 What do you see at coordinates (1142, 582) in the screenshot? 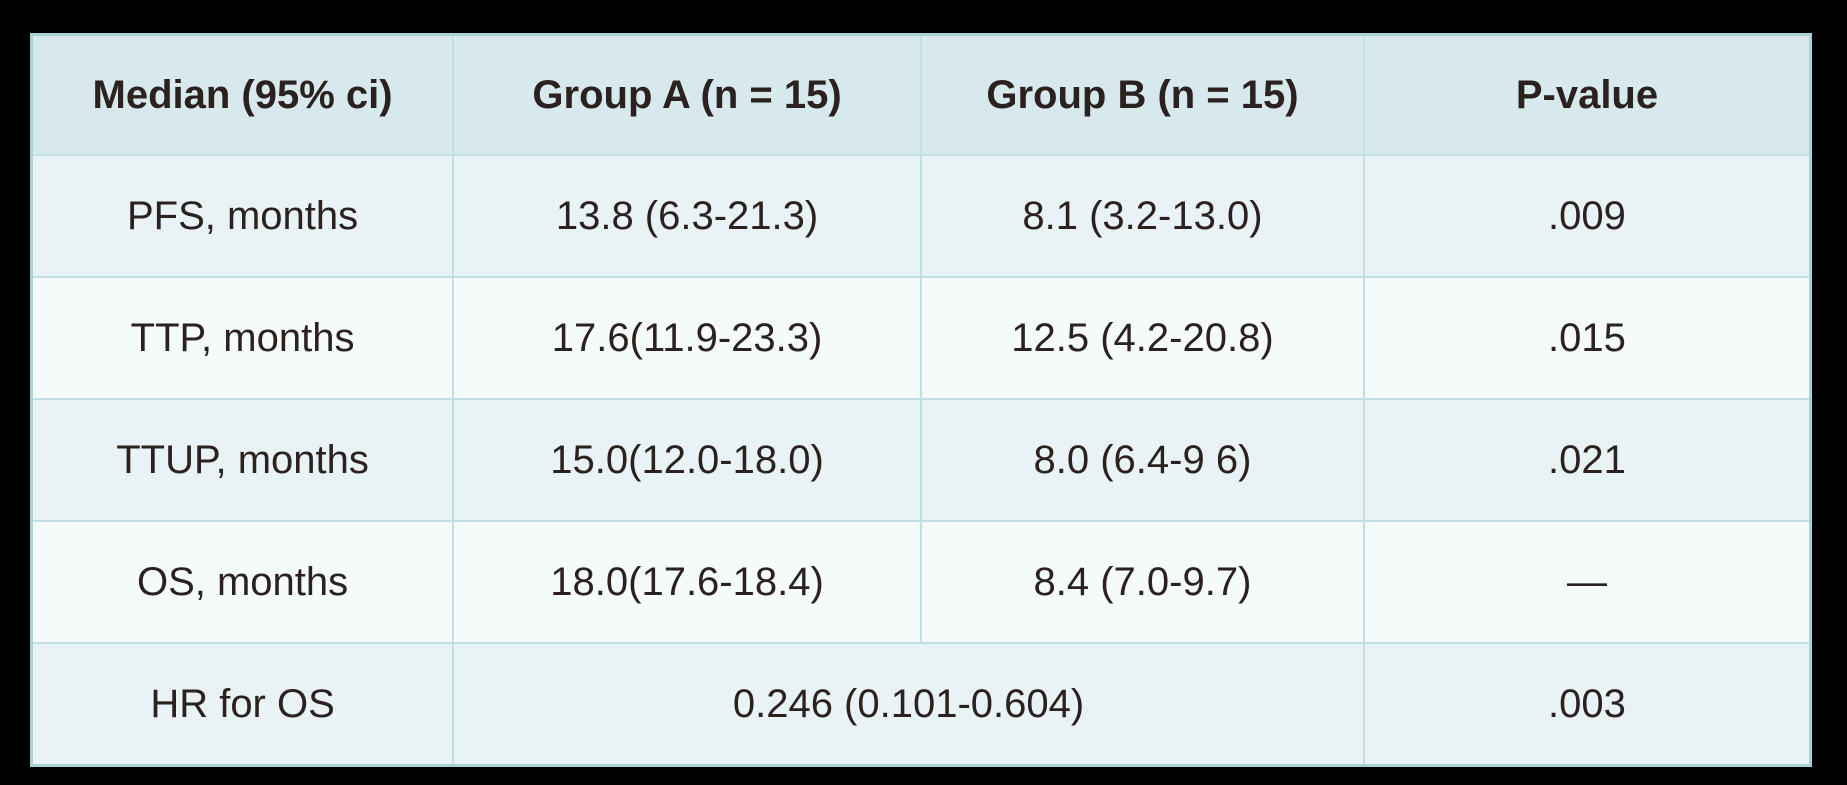
I see `group-b-cell: 8.4 (7.0-9.7)` at bounding box center [1142, 582].